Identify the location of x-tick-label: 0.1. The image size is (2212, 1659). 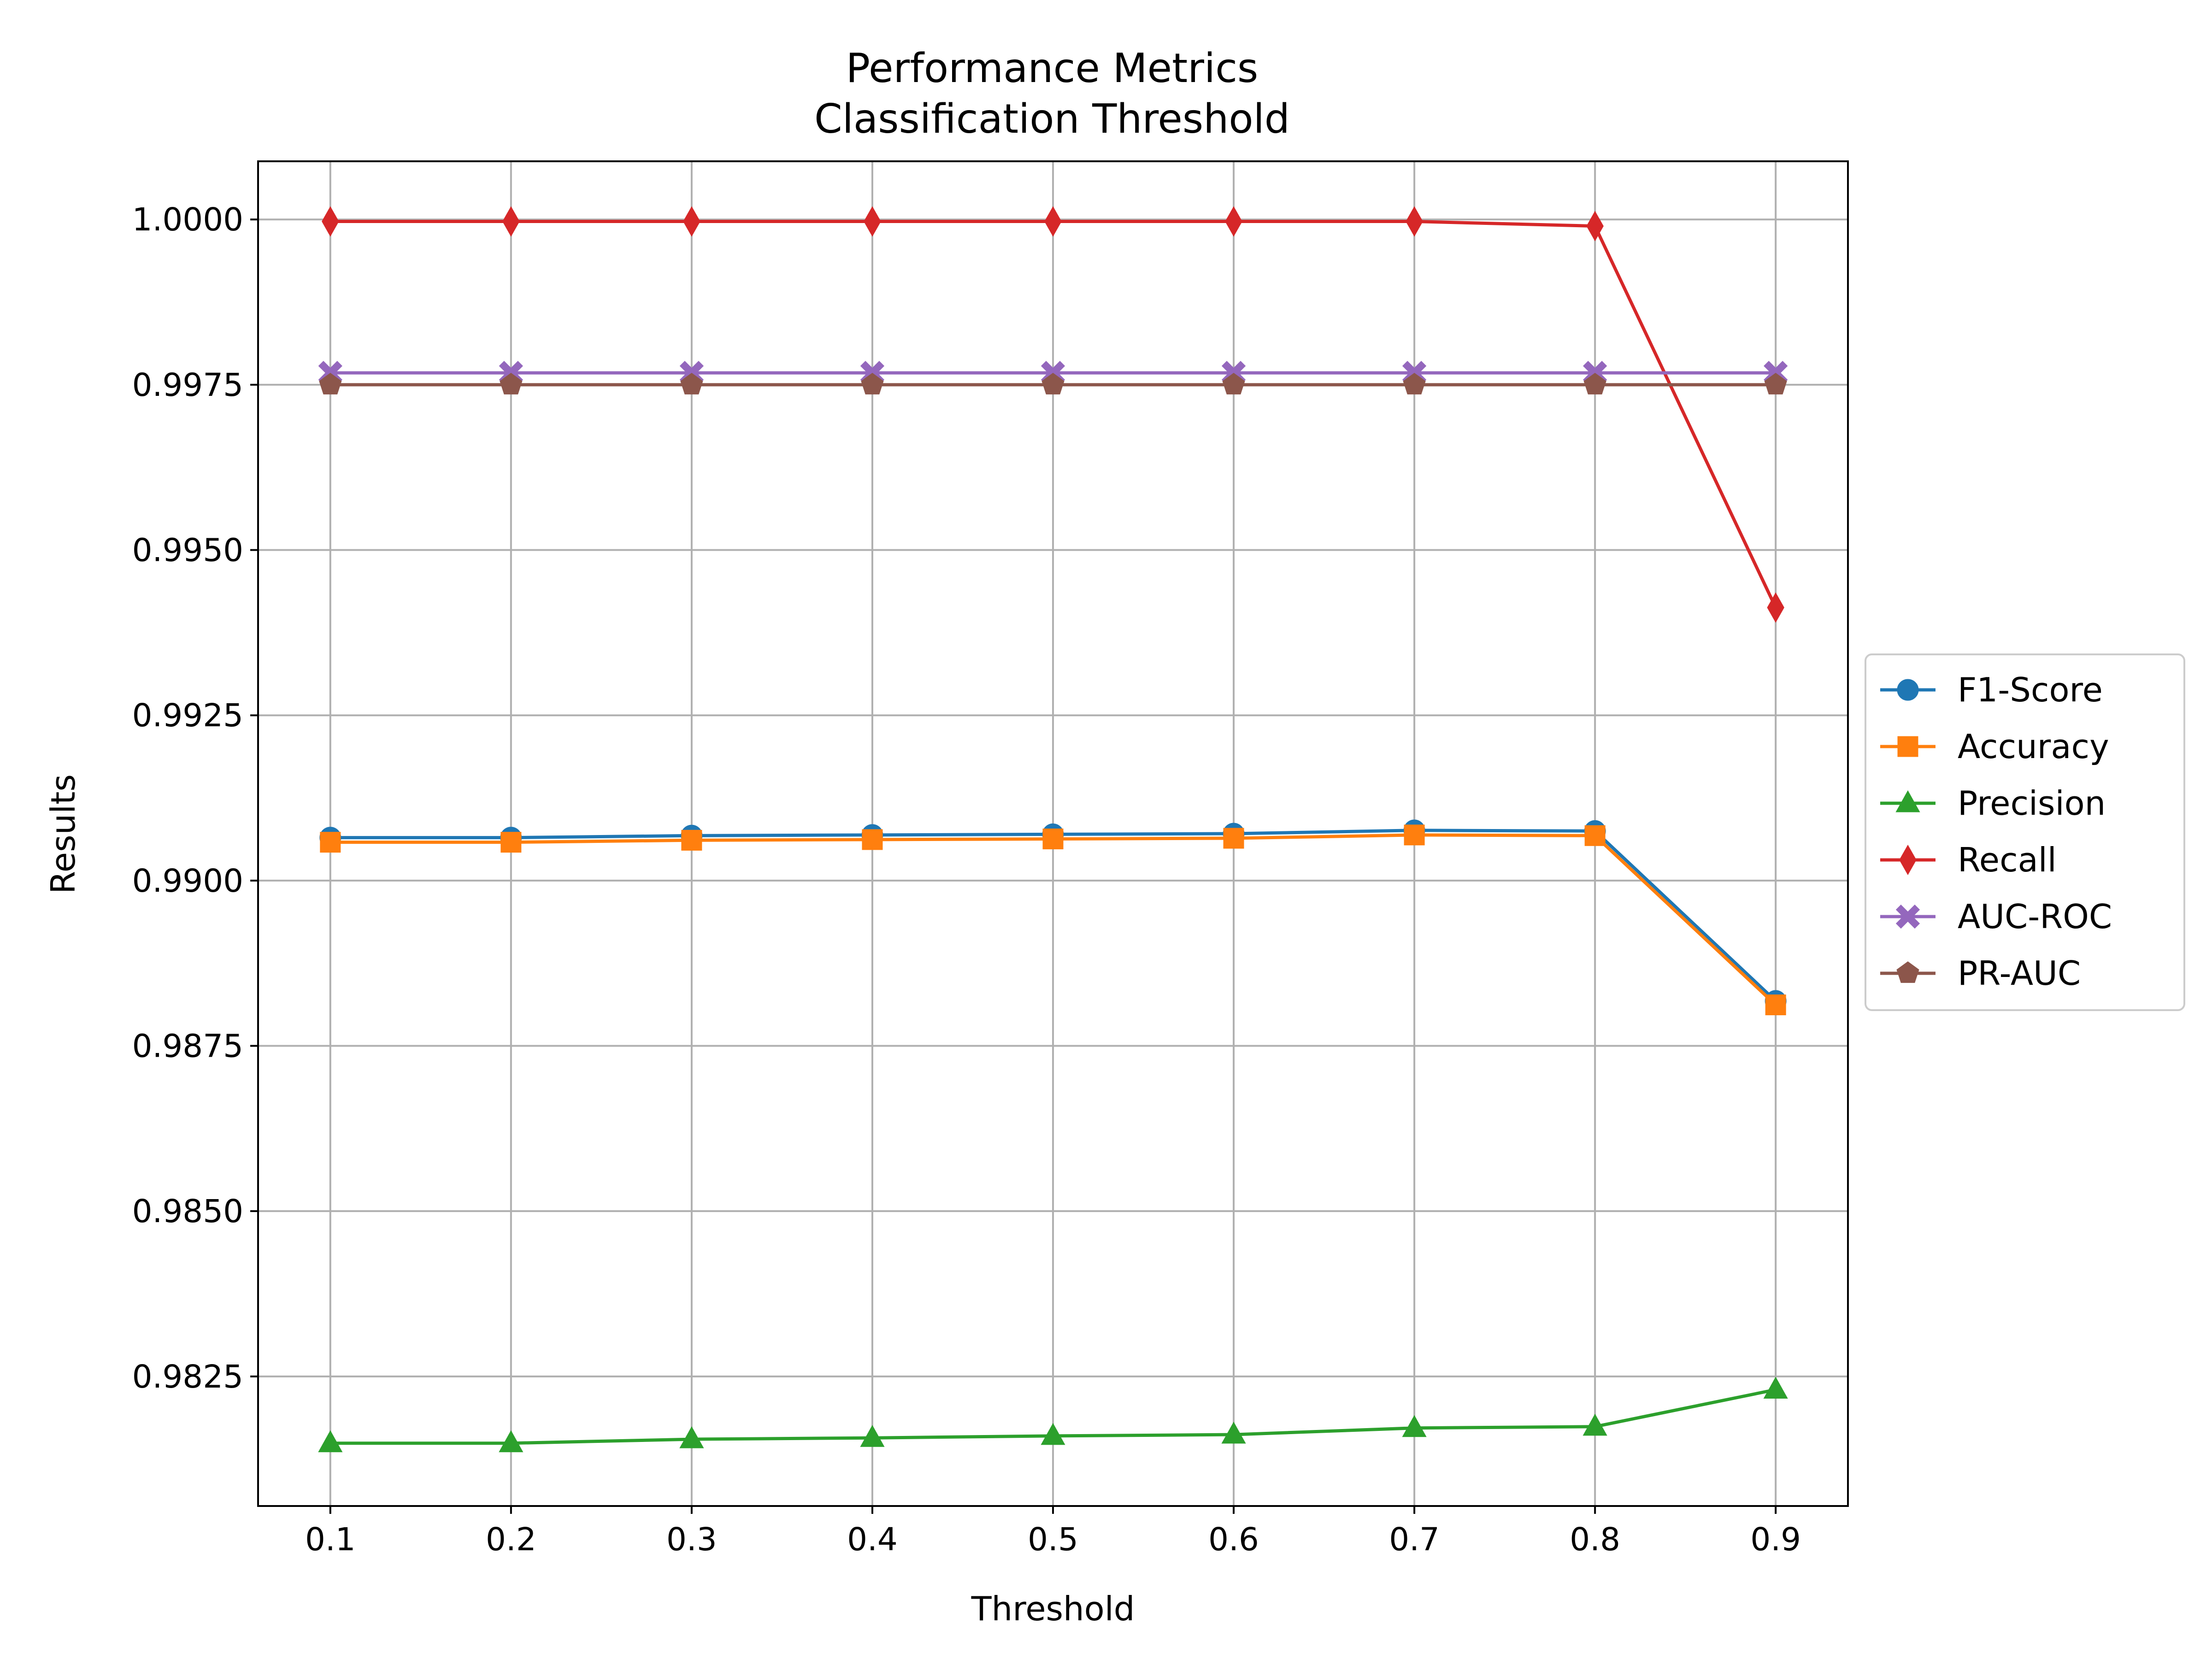
(330, 1539).